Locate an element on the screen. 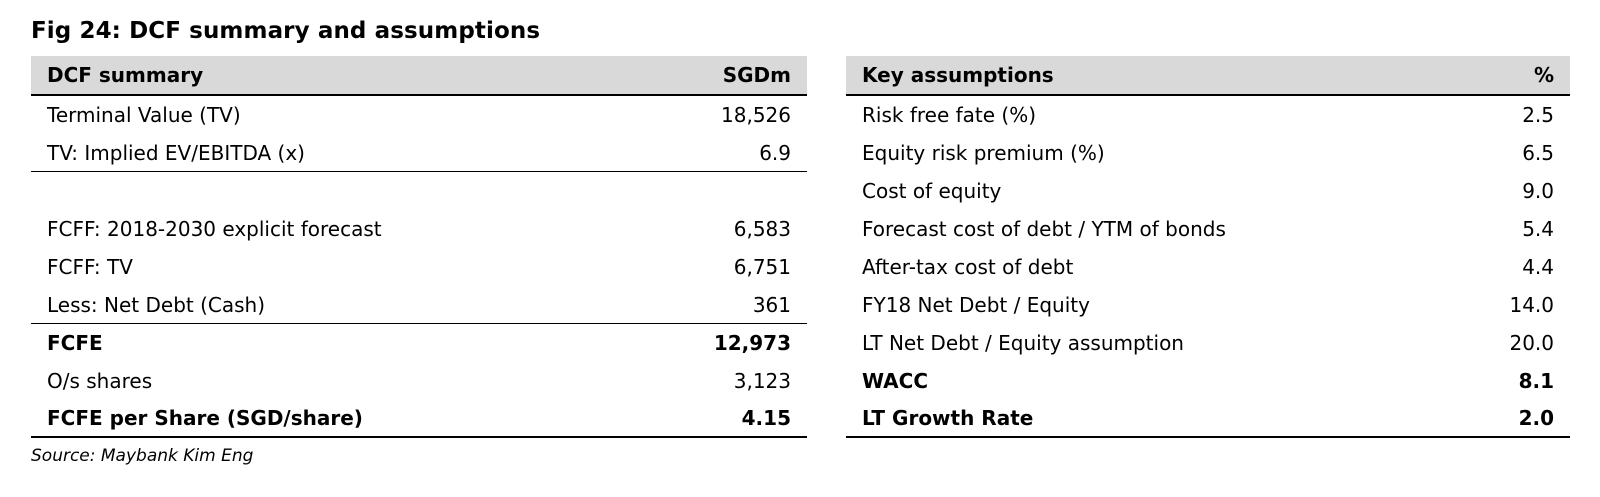 Image resolution: width=1600 pixels, height=497 pixels. row-label: LT Net Debt / Equity assumption is located at coordinates (1023, 343).